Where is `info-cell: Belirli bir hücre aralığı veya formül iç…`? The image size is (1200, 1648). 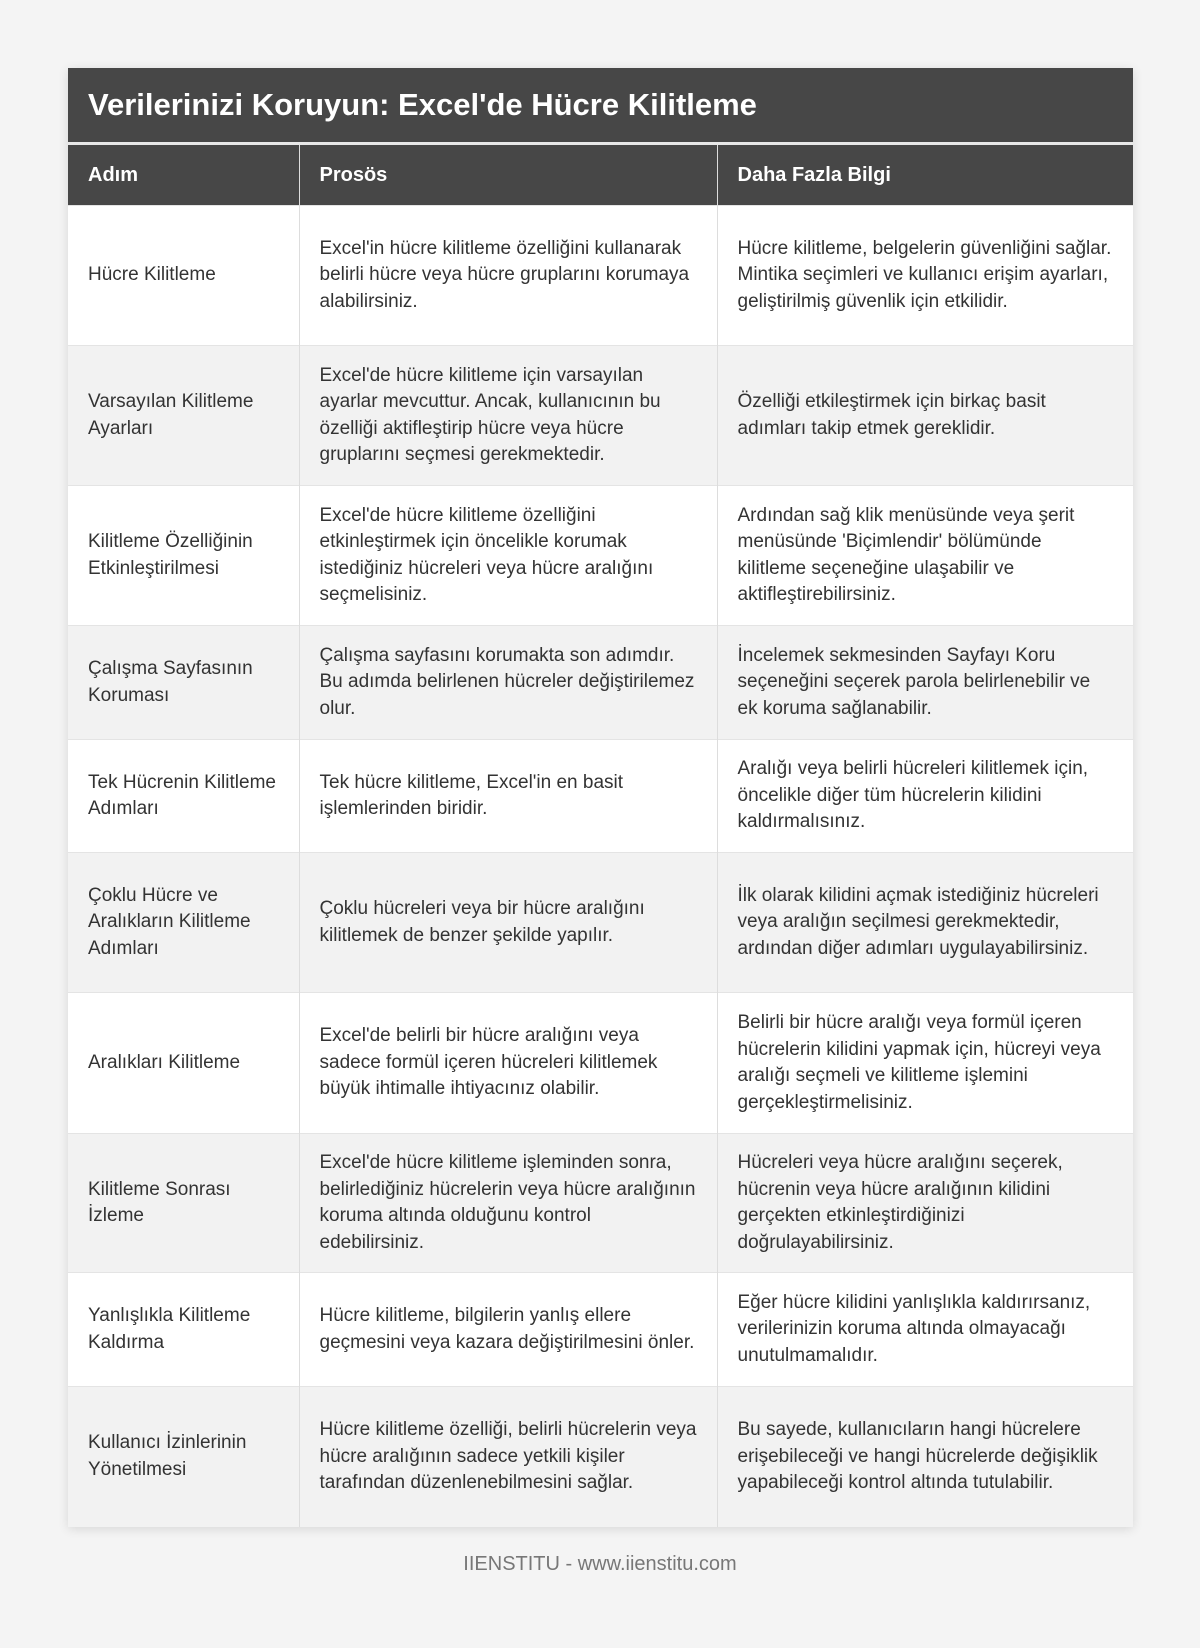 info-cell: Belirli bir hücre aralığı veya formül iç… is located at coordinates (925, 1063).